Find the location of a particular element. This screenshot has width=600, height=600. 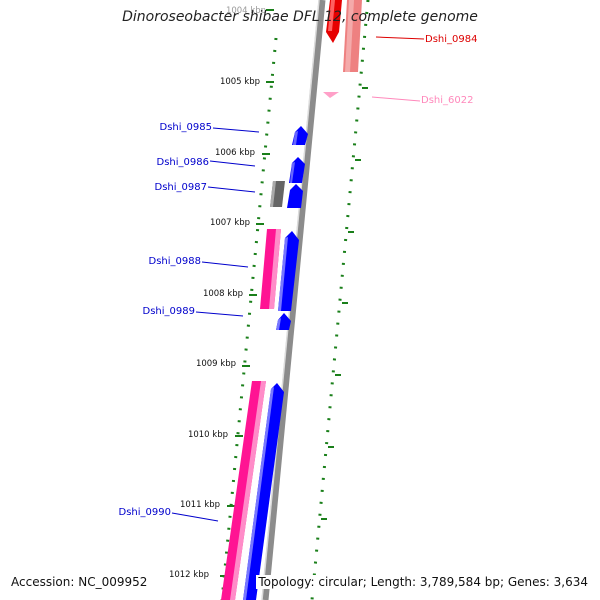

kbp-label-1011: 1011 kbp is located at coordinates (200, 505).